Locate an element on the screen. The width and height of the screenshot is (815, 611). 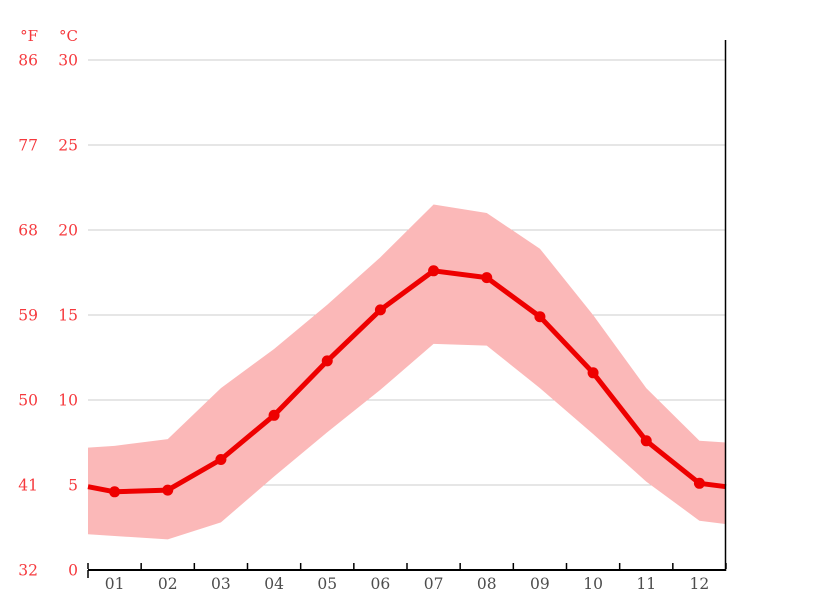
y-tick-label-c-10: 10 is located at coordinates (68, 401).